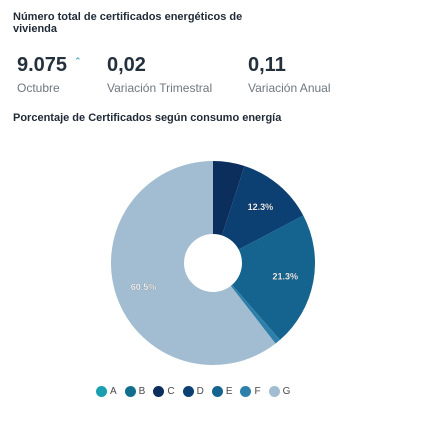  Describe the element at coordinates (38, 88) in the screenshot. I see `kpi-total-label: Octubre` at that location.